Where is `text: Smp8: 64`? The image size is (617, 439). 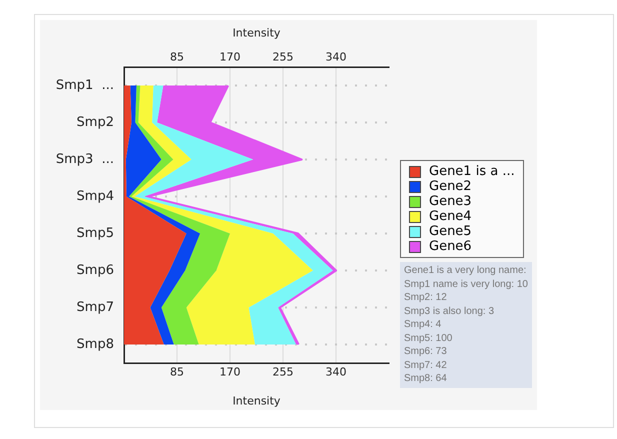 text: Smp8: 64 is located at coordinates (426, 379).